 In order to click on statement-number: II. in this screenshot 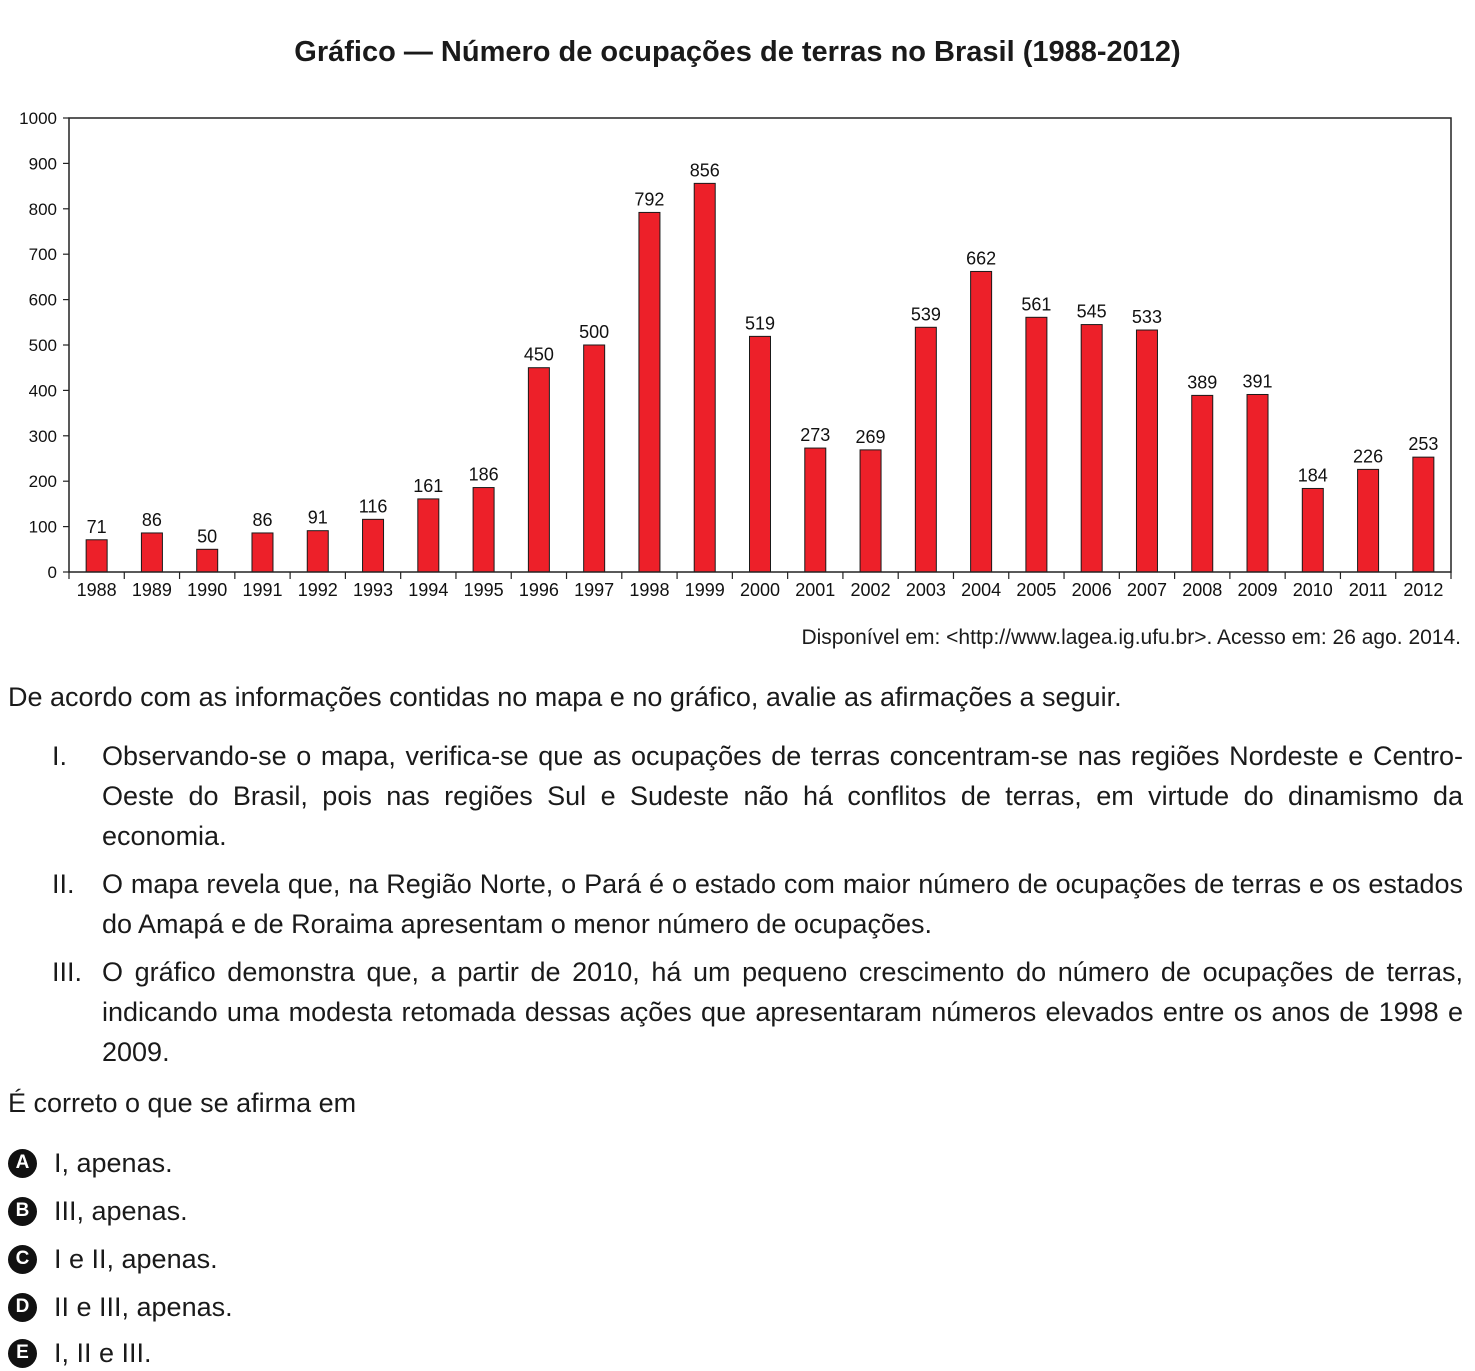, I will do `click(63, 884)`.